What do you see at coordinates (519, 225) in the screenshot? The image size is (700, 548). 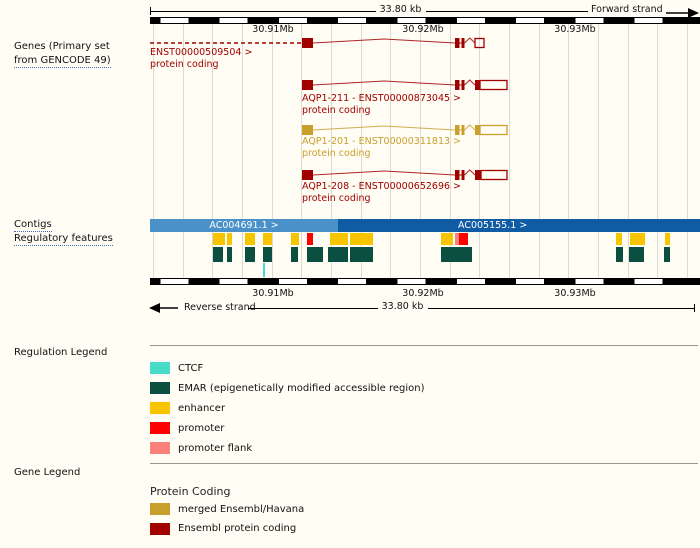 I see `contig-segment: AC005155.1 >` at bounding box center [519, 225].